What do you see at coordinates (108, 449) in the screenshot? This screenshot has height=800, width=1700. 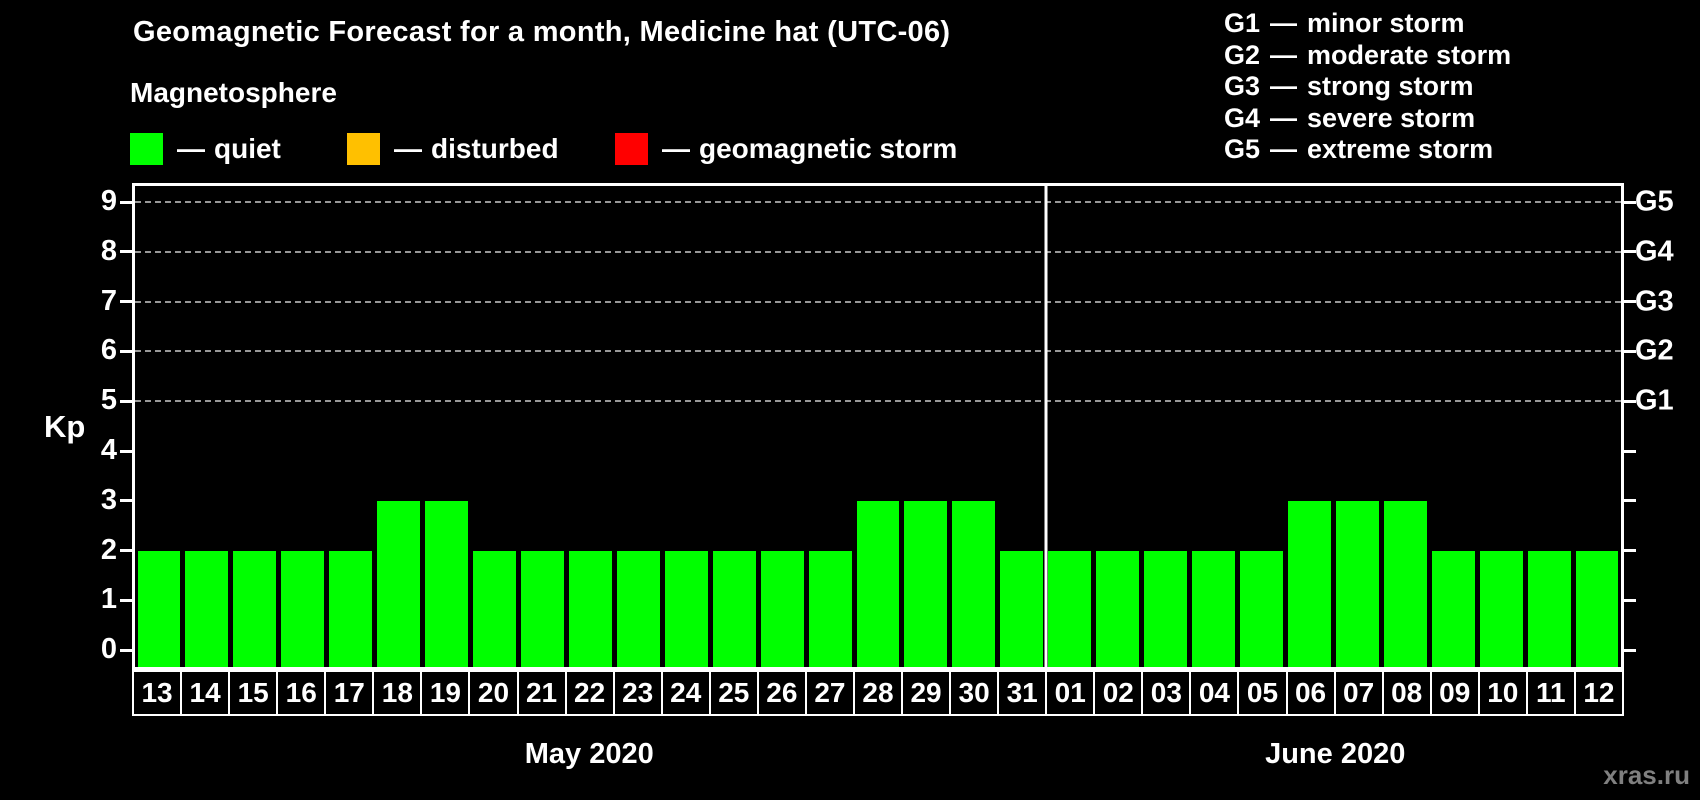 I see `kp-axis-label: 4` at bounding box center [108, 449].